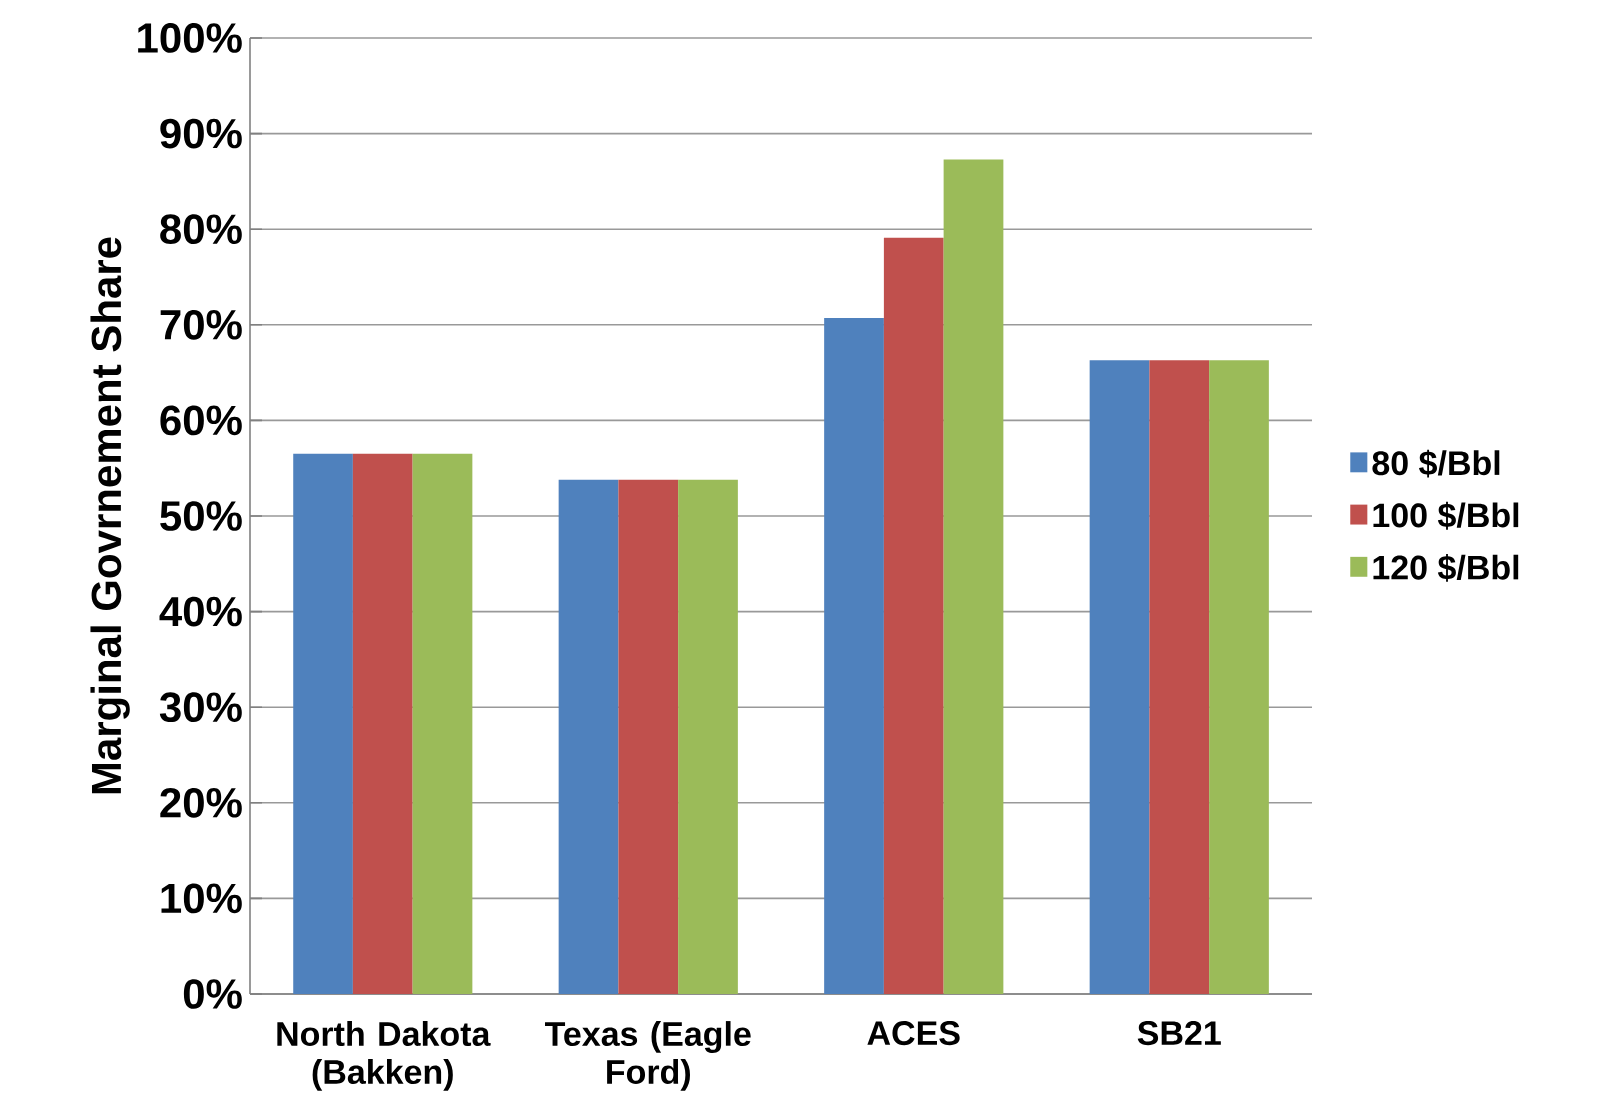 This screenshot has height=1115, width=1601. Describe the element at coordinates (1446, 568) in the screenshot. I see `legend-label: 120 $/Bbl` at that location.